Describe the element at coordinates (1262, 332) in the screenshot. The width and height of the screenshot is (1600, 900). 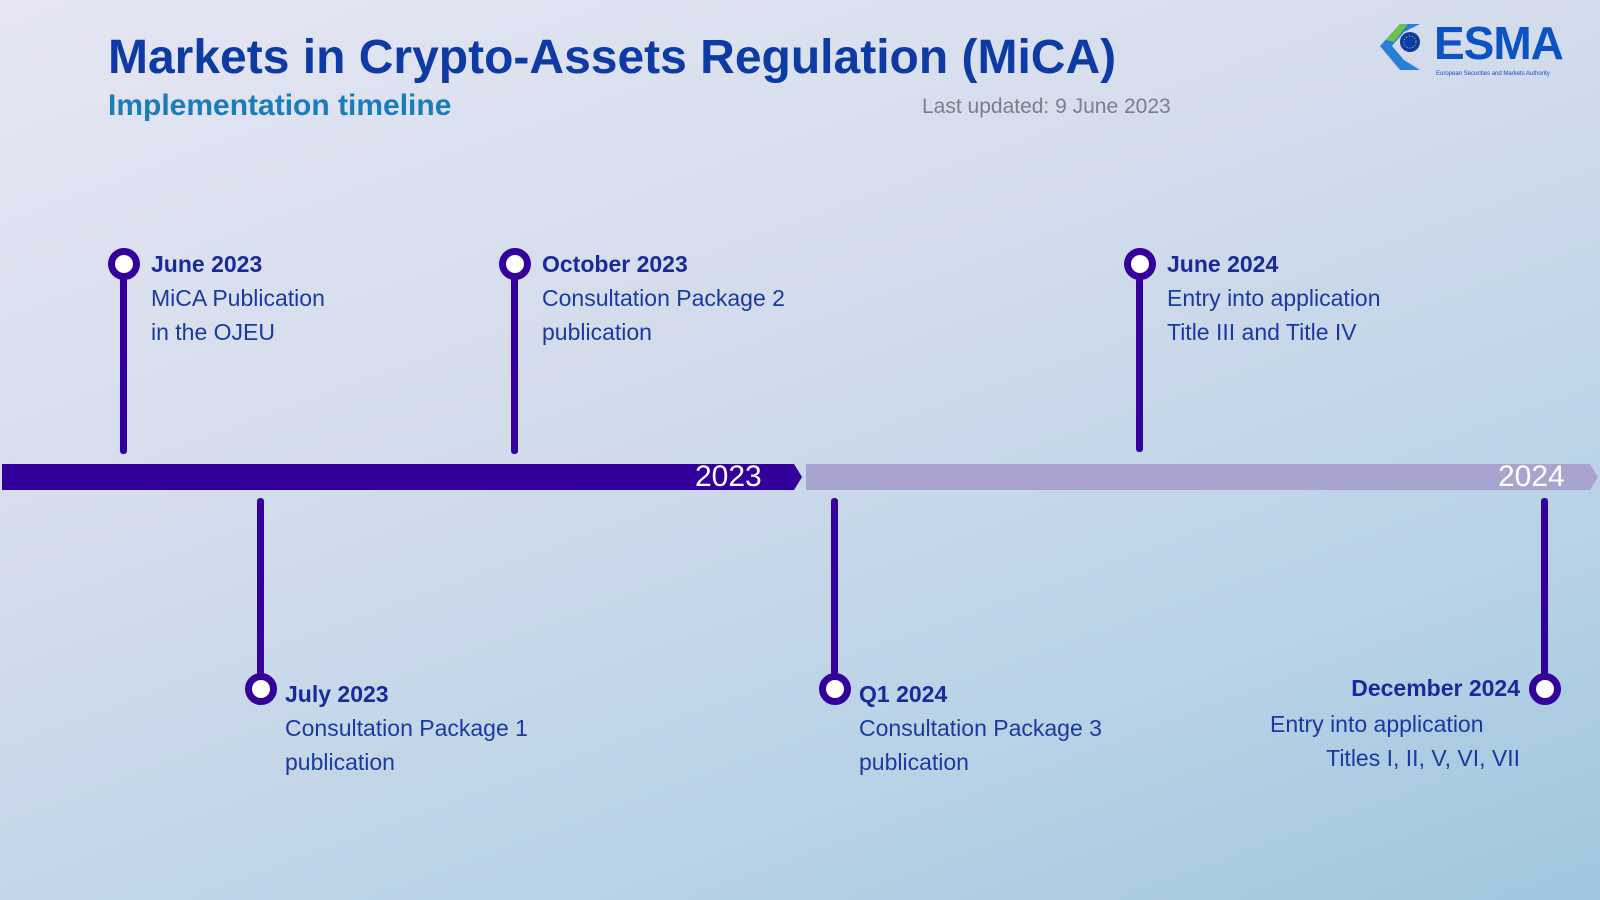
I see `event-desc: Title III and Title IV` at that location.